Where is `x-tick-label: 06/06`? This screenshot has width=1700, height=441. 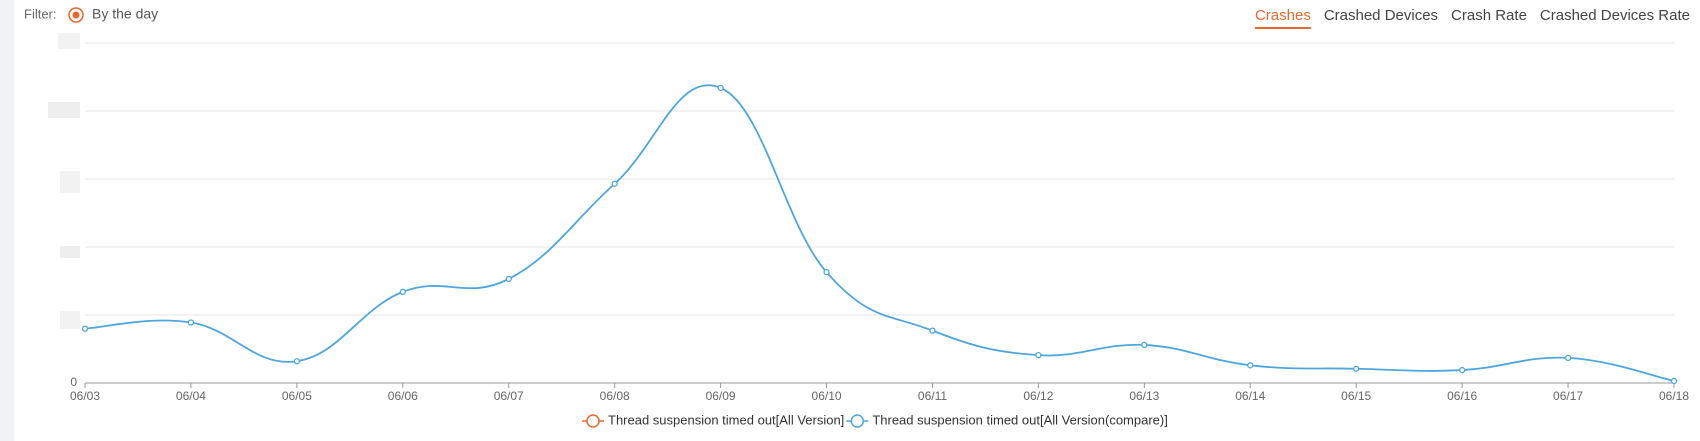
x-tick-label: 06/06 is located at coordinates (403, 396).